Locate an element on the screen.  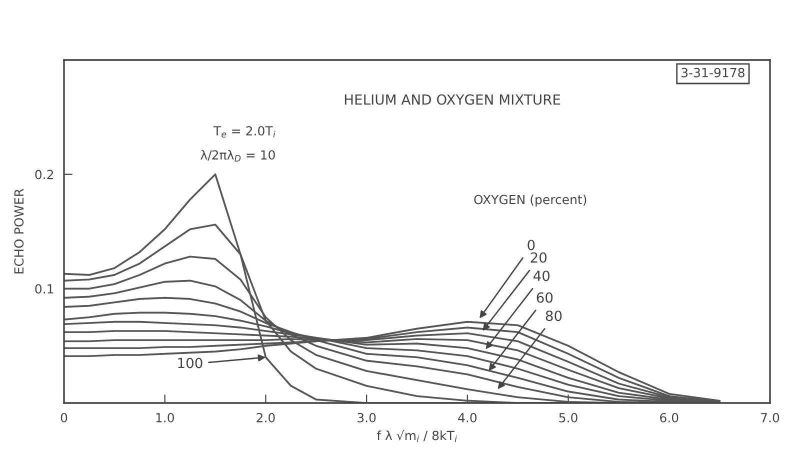
annotation: 20 is located at coordinates (538, 257).